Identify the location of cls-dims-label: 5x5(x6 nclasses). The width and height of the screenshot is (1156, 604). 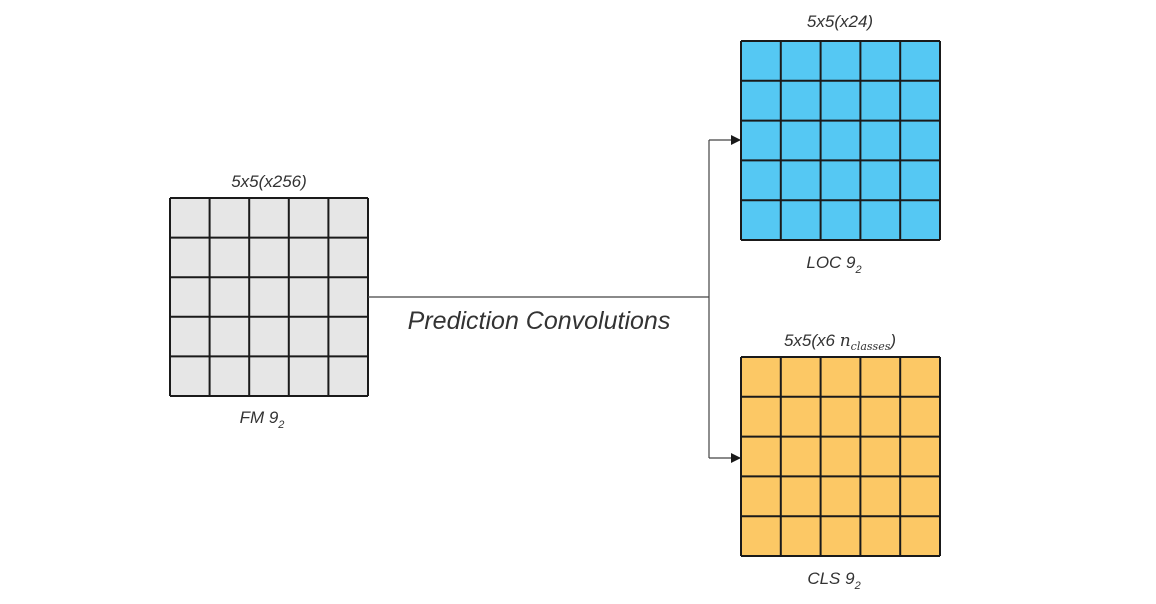
(840, 342).